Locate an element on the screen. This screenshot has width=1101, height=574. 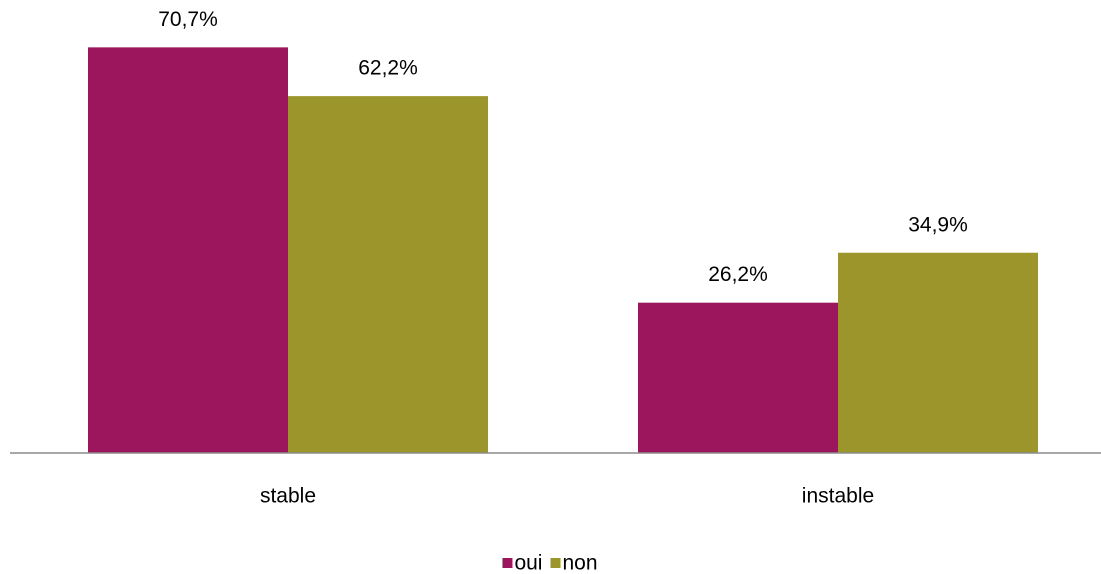
value-label: 26,2% is located at coordinates (738, 274).